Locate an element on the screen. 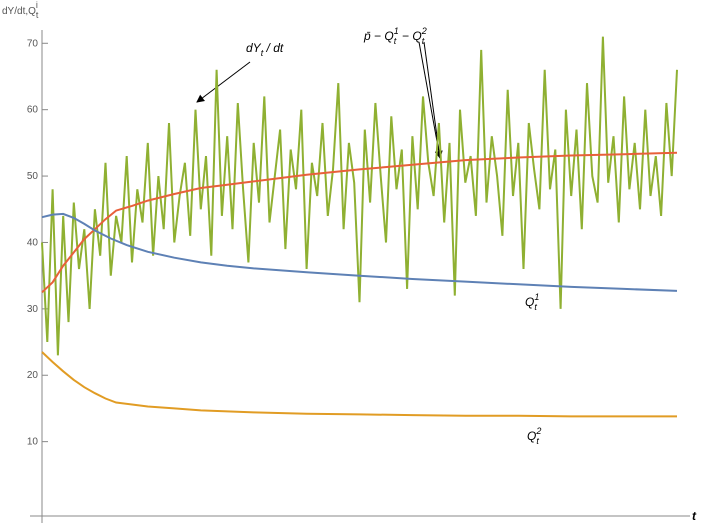  y-tick-label: 70 is located at coordinates (33, 43).